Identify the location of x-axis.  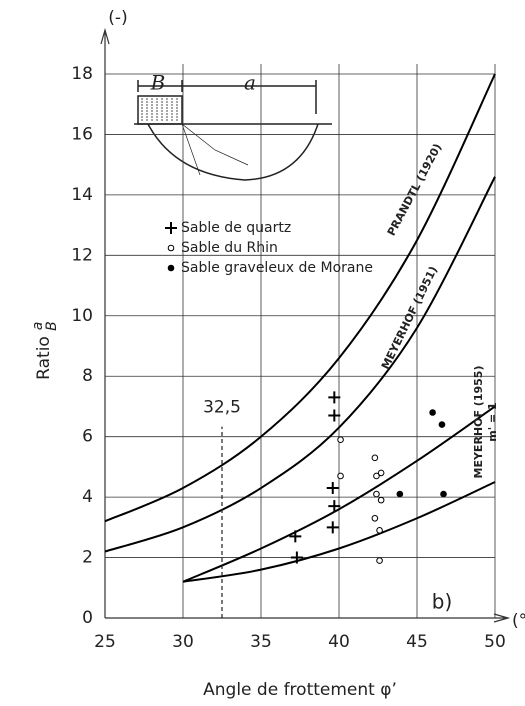
(308, 618).